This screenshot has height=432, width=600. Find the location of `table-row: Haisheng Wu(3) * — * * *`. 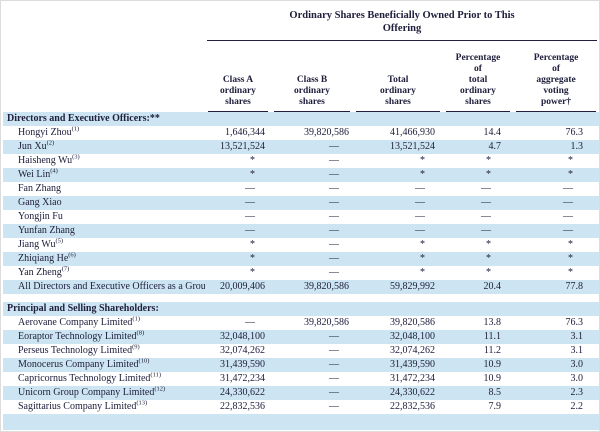

table-row: Haisheng Wu(3) * — * * * is located at coordinates (301, 161).